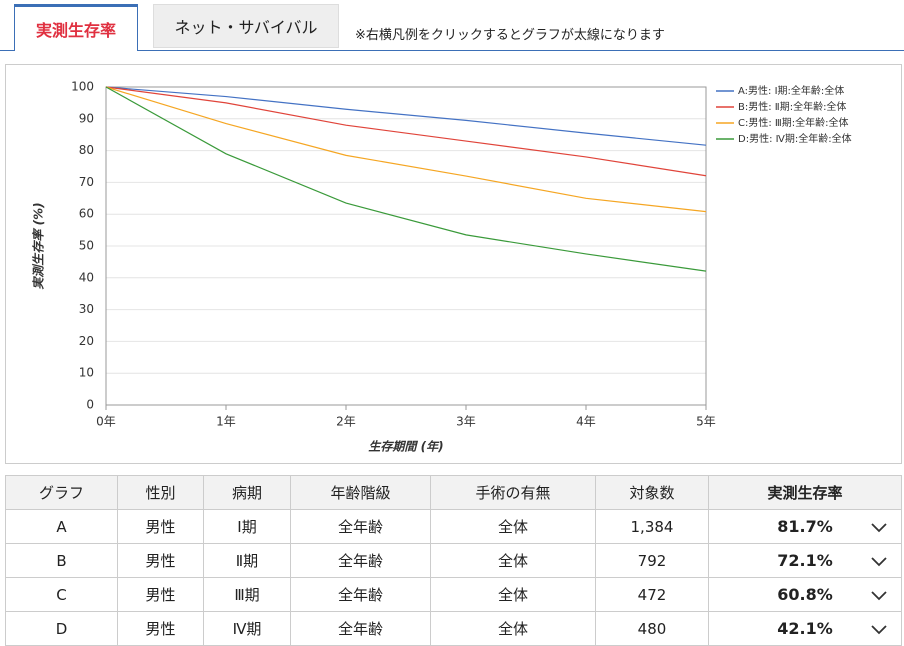  Describe the element at coordinates (792, 106) in the screenshot. I see `legend-label: B:男性: Ⅱ期:全年齢:全体` at that location.